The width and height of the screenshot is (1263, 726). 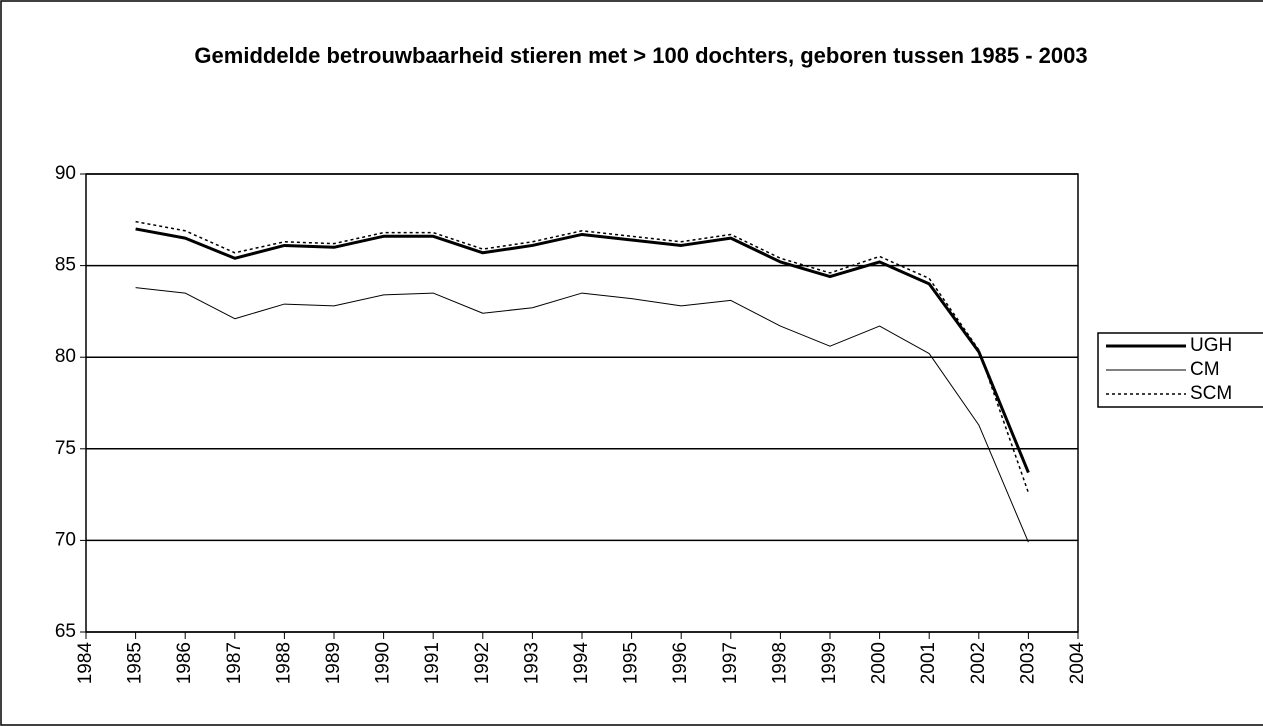 What do you see at coordinates (1027, 663) in the screenshot?
I see `x-tick-label: 2003` at bounding box center [1027, 663].